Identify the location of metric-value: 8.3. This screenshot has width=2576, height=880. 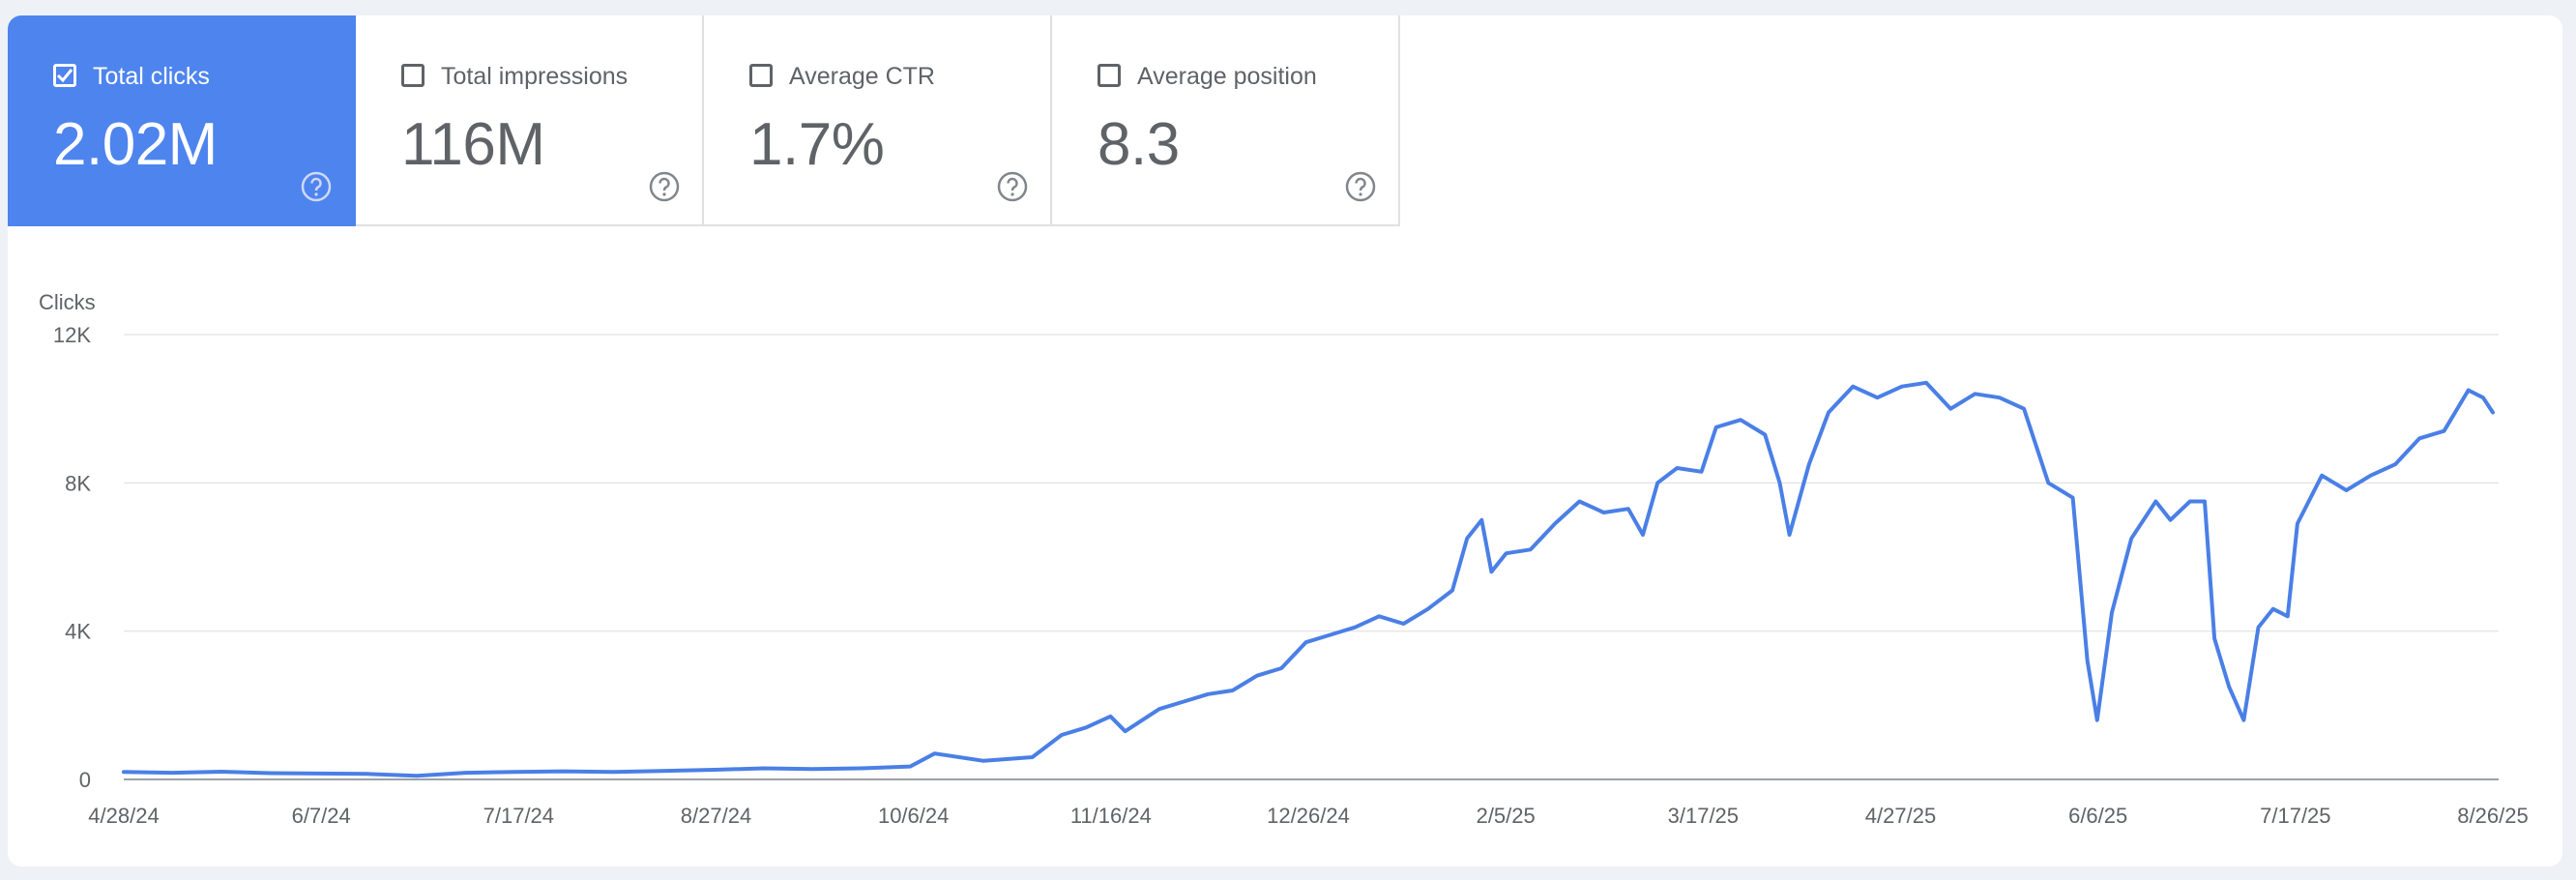
(1139, 144).